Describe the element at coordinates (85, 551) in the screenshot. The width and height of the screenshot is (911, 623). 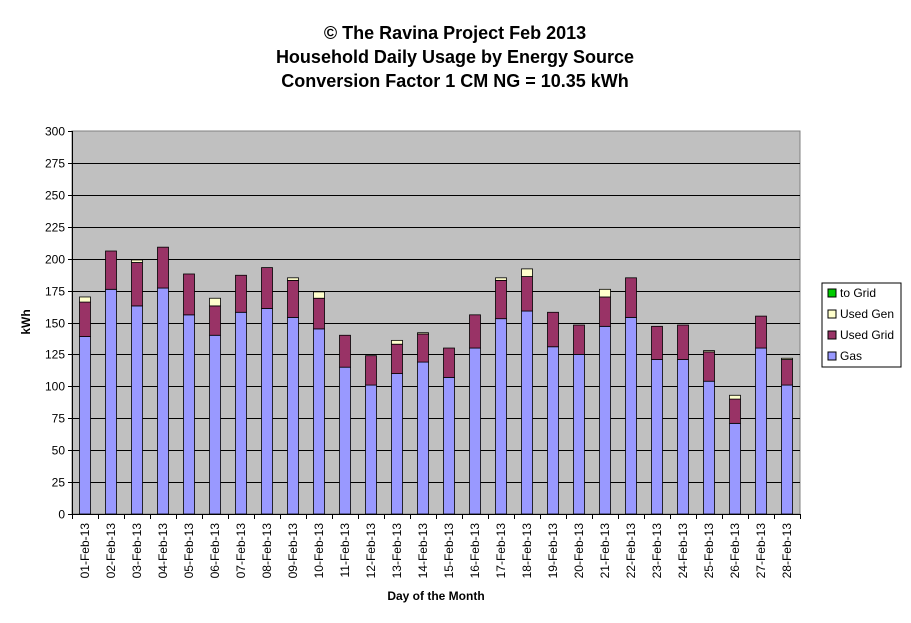
I see `x-tick-label: 01-Feb-13` at that location.